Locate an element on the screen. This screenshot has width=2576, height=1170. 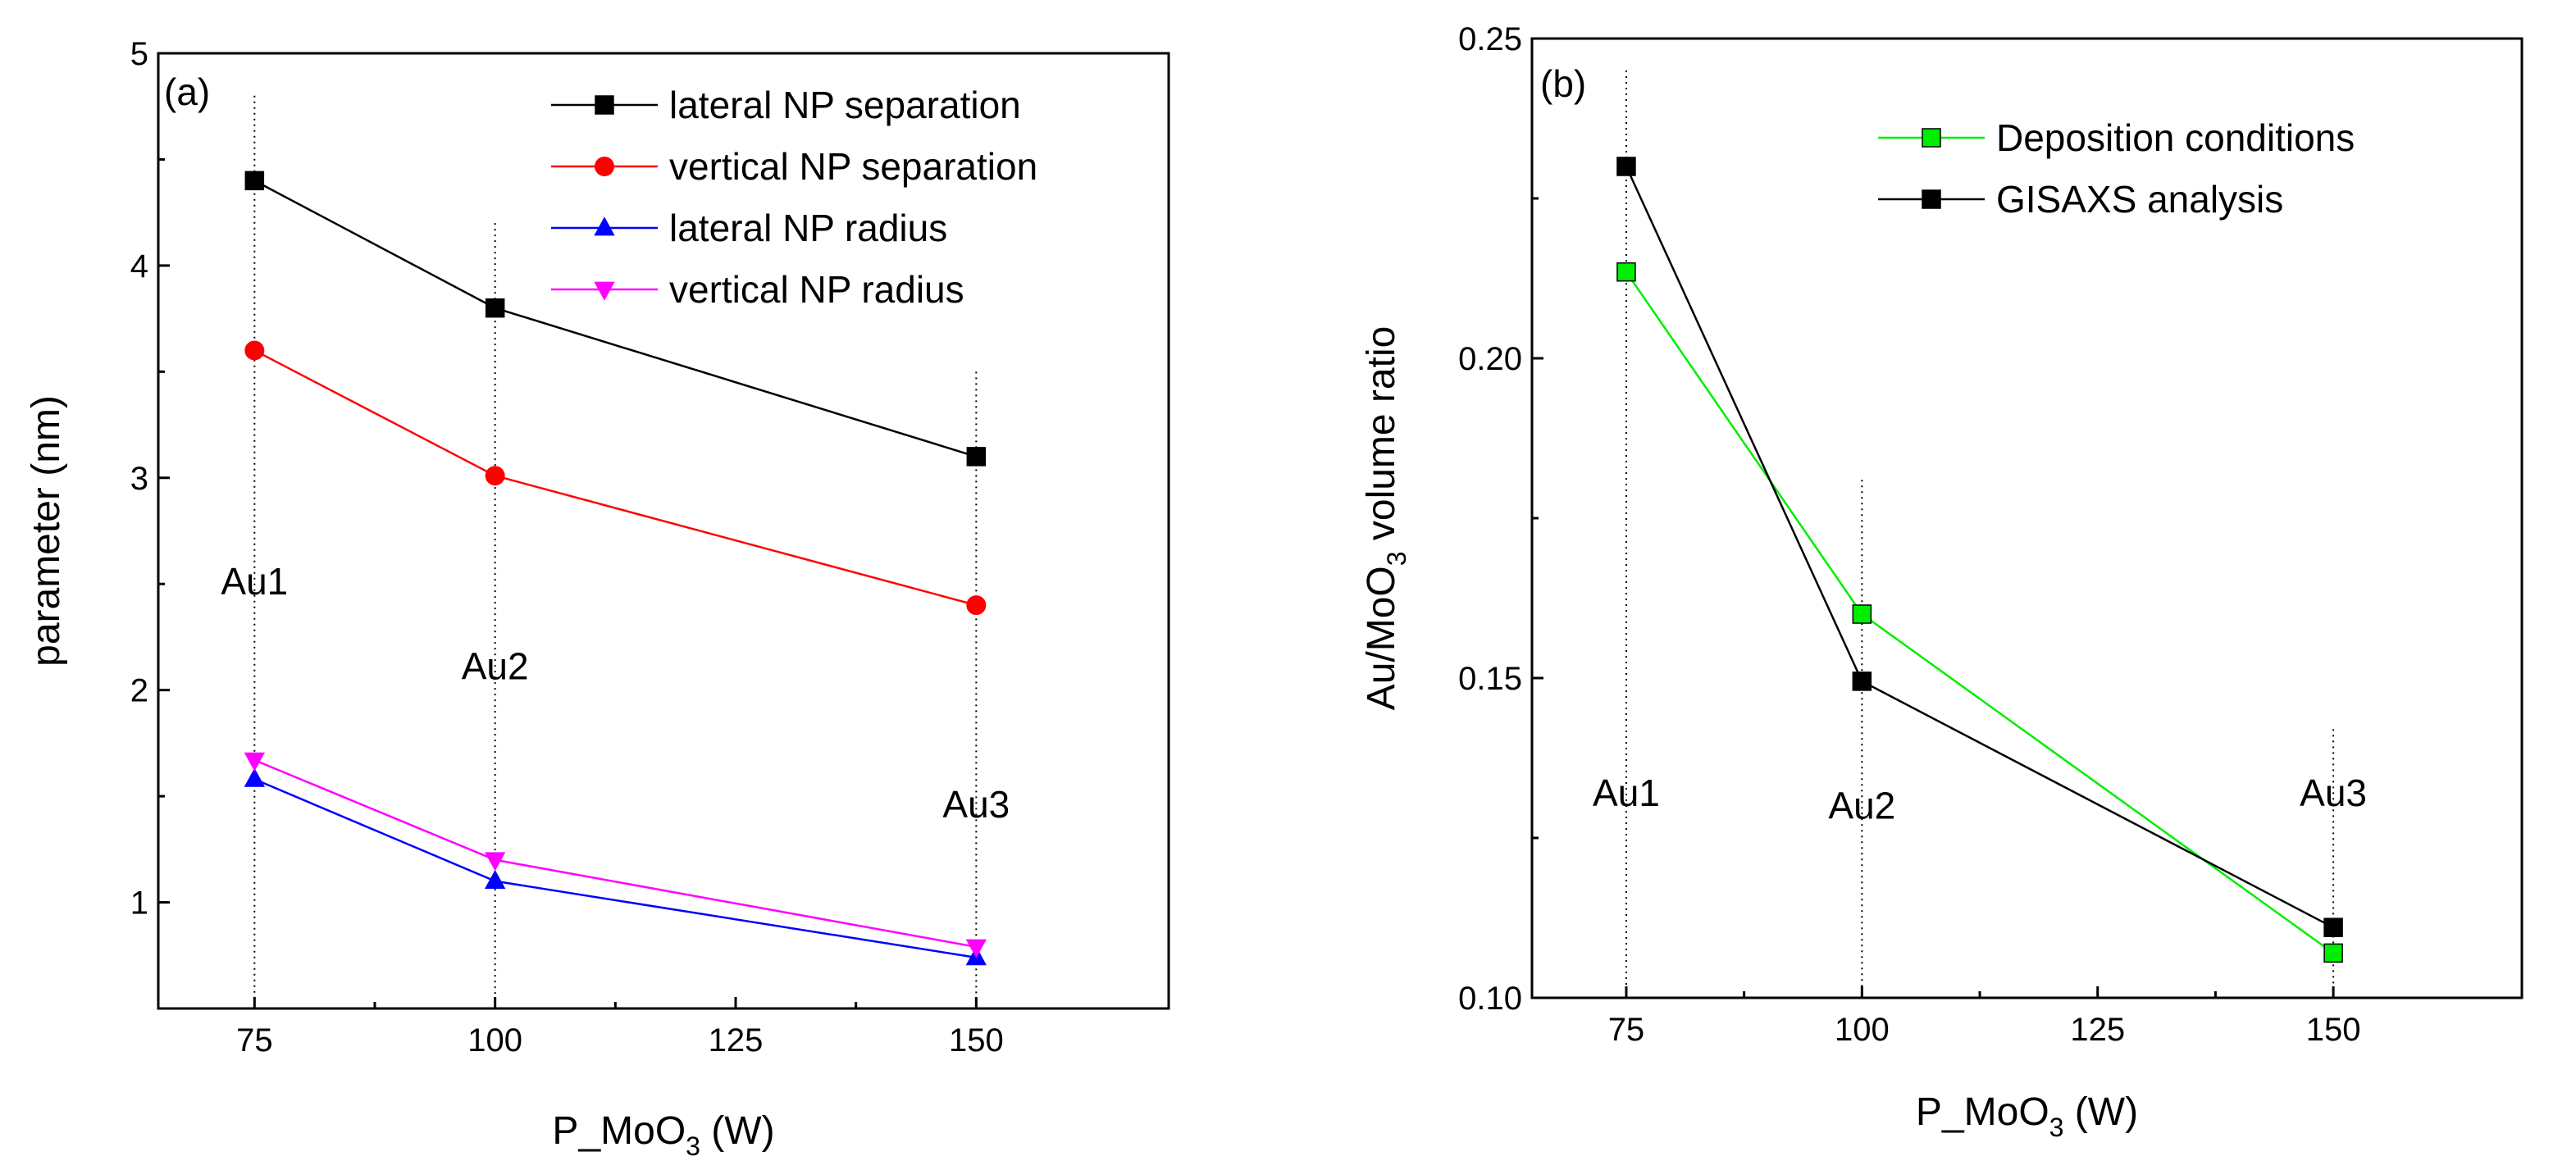
legend-label: vertical NP radius is located at coordinates (816, 289).